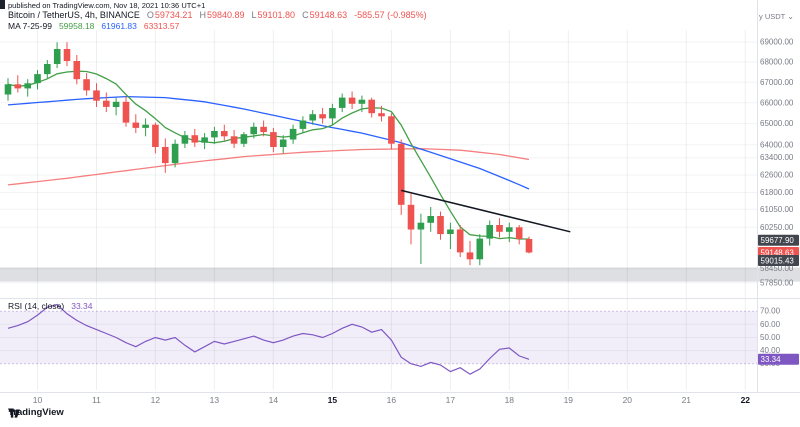  What do you see at coordinates (770, 350) in the screenshot?
I see `rsi-axis-label: 40.00` at bounding box center [770, 350].